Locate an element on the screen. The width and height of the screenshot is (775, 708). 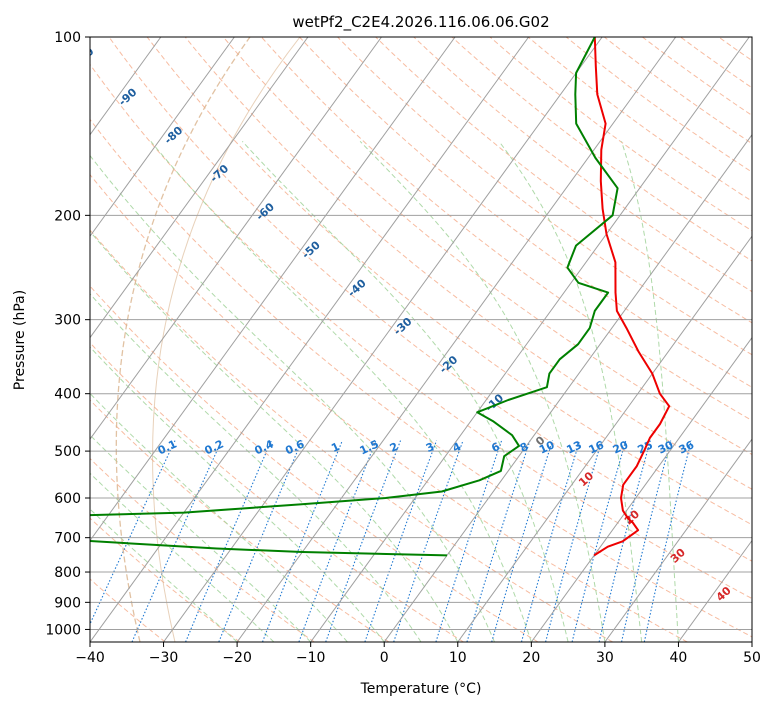
y-tick-label: 600 is located at coordinates (67, 499).